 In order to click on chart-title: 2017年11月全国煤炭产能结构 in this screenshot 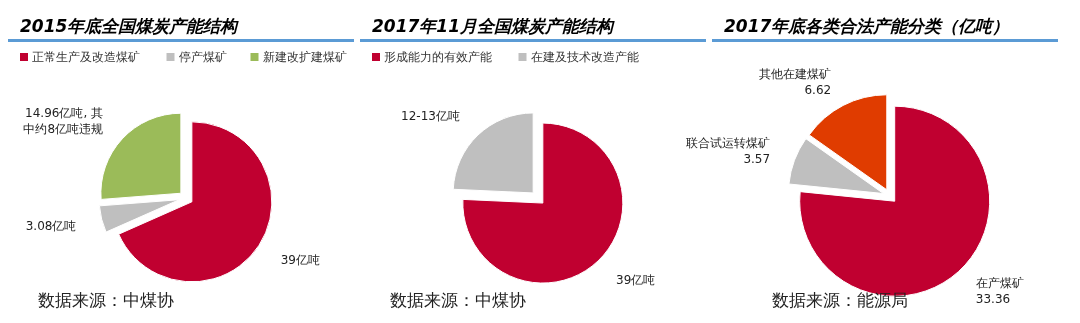, I will do `click(493, 26)`.